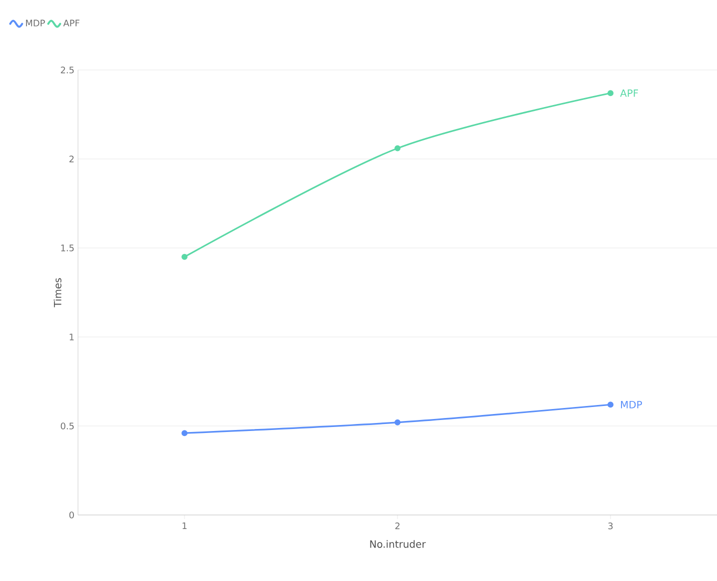 This screenshot has height=581, width=717. What do you see at coordinates (631, 404) in the screenshot?
I see `text: MDP` at bounding box center [631, 404].